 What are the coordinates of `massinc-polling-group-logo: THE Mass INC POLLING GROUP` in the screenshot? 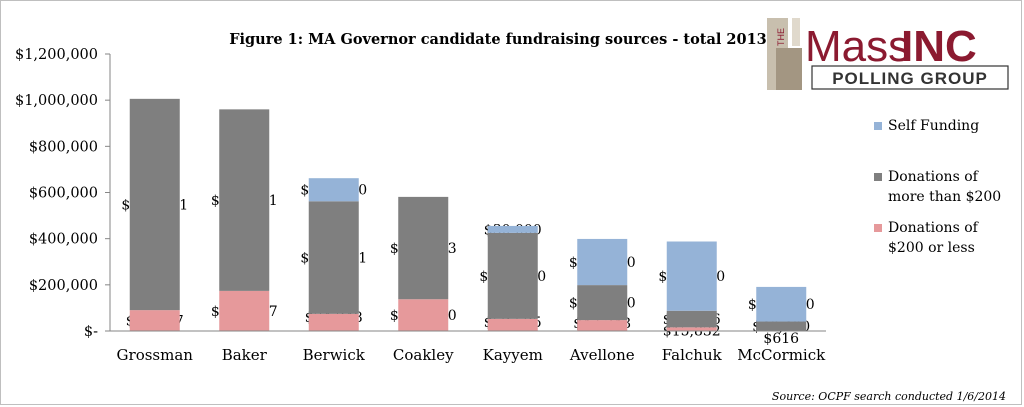 It's located at (888, 54).